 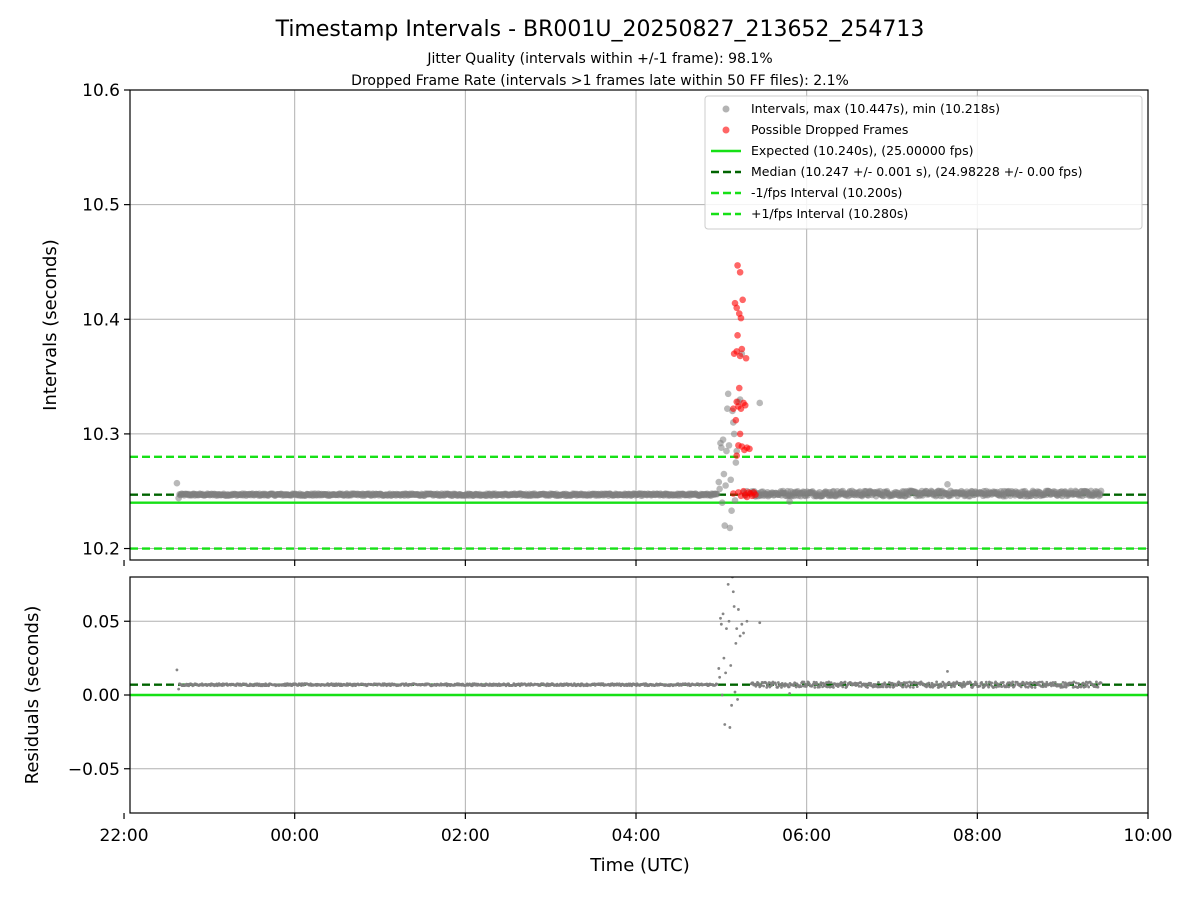 What do you see at coordinates (636, 836) in the screenshot?
I see `x-tick-label: 04:00` at bounding box center [636, 836].